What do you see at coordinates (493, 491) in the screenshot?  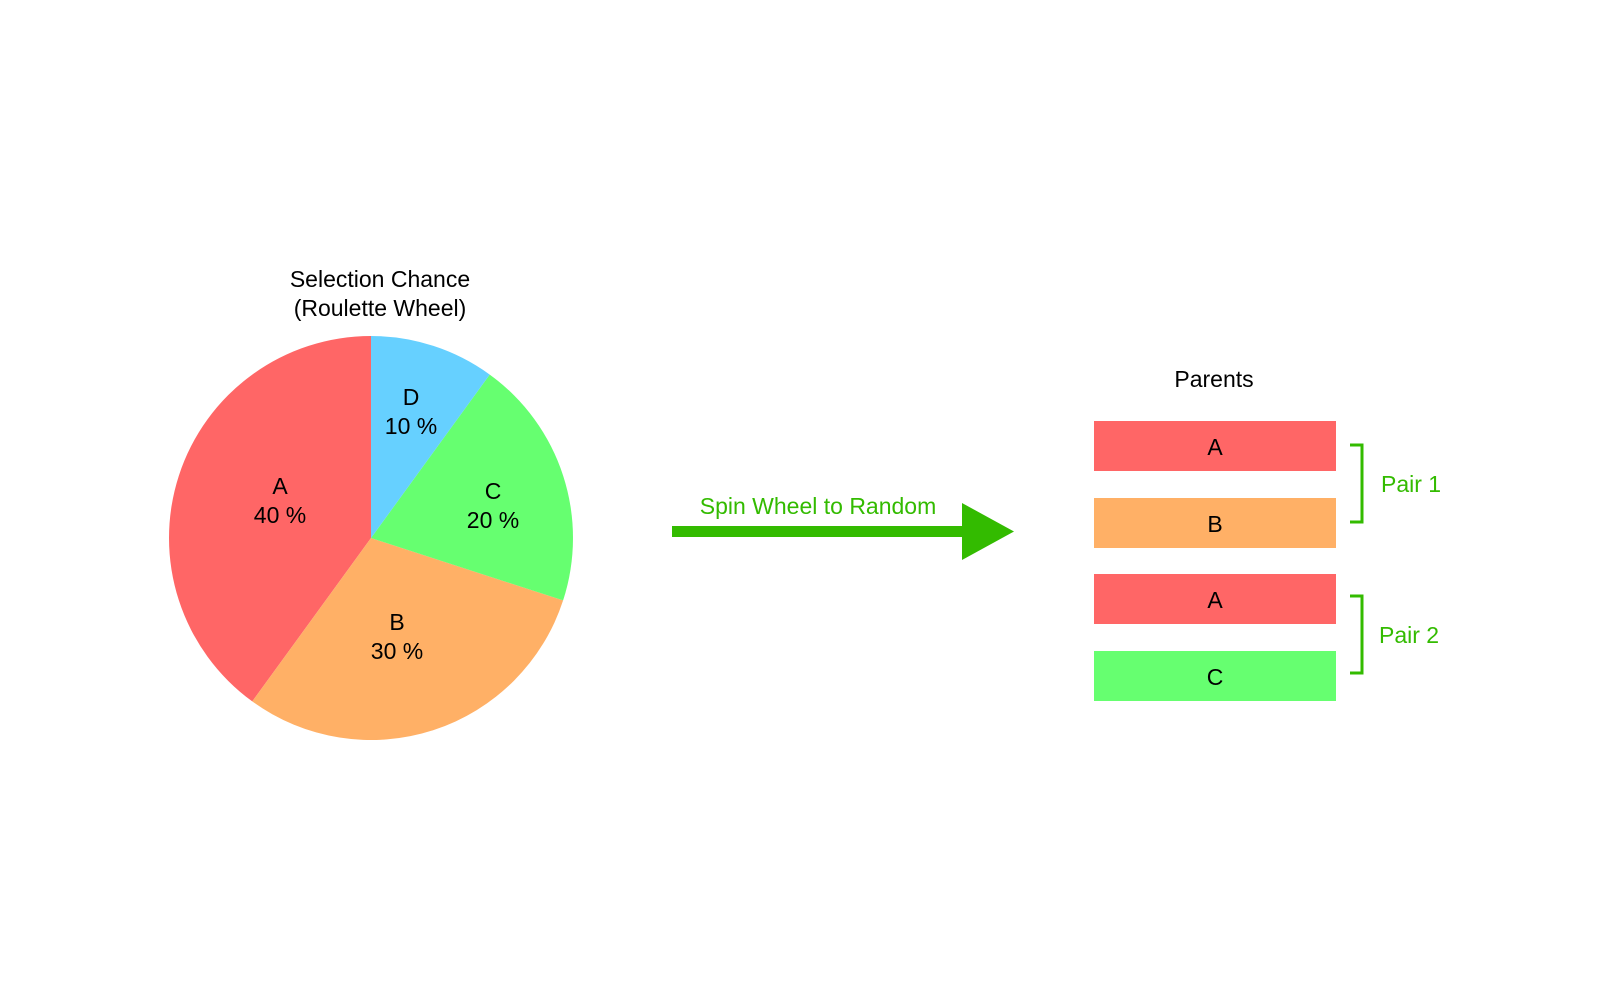 I see `slice-label-c: C` at bounding box center [493, 491].